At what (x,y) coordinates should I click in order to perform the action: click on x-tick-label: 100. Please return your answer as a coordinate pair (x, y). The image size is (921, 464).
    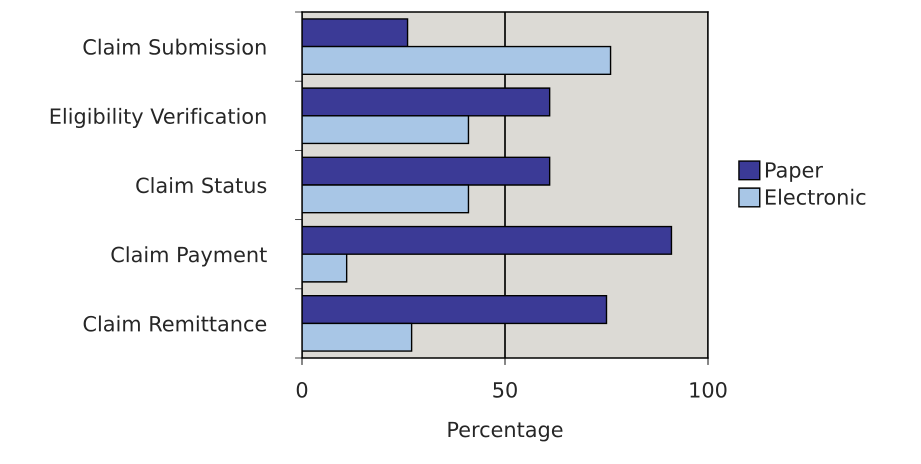
    Looking at the image, I should click on (708, 390).